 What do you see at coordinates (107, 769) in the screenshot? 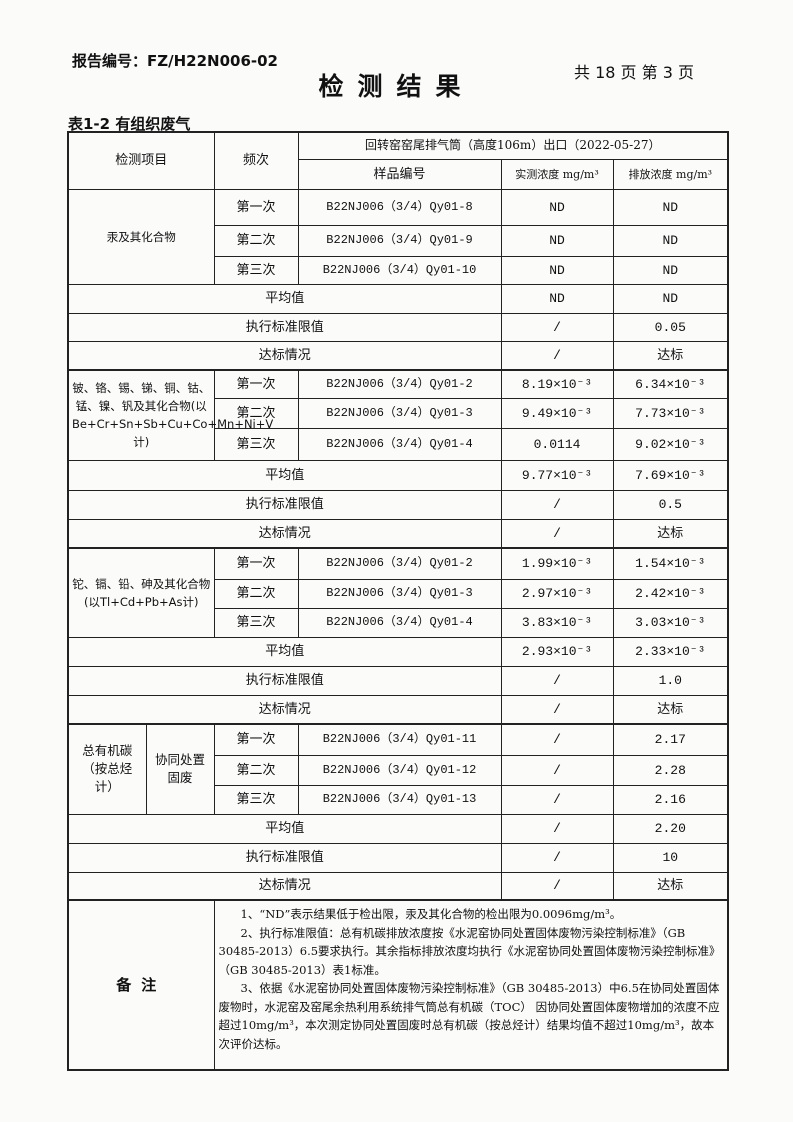
I see `item-name: 总有机碳（按总烃计）` at bounding box center [107, 769].